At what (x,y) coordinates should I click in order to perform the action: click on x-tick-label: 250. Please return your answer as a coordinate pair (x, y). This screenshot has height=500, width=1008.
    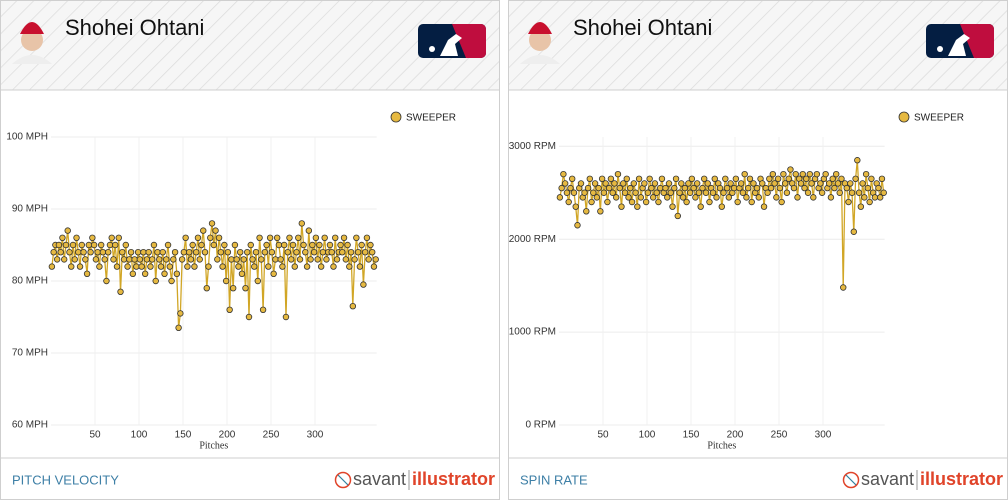
    Looking at the image, I should click on (271, 435).